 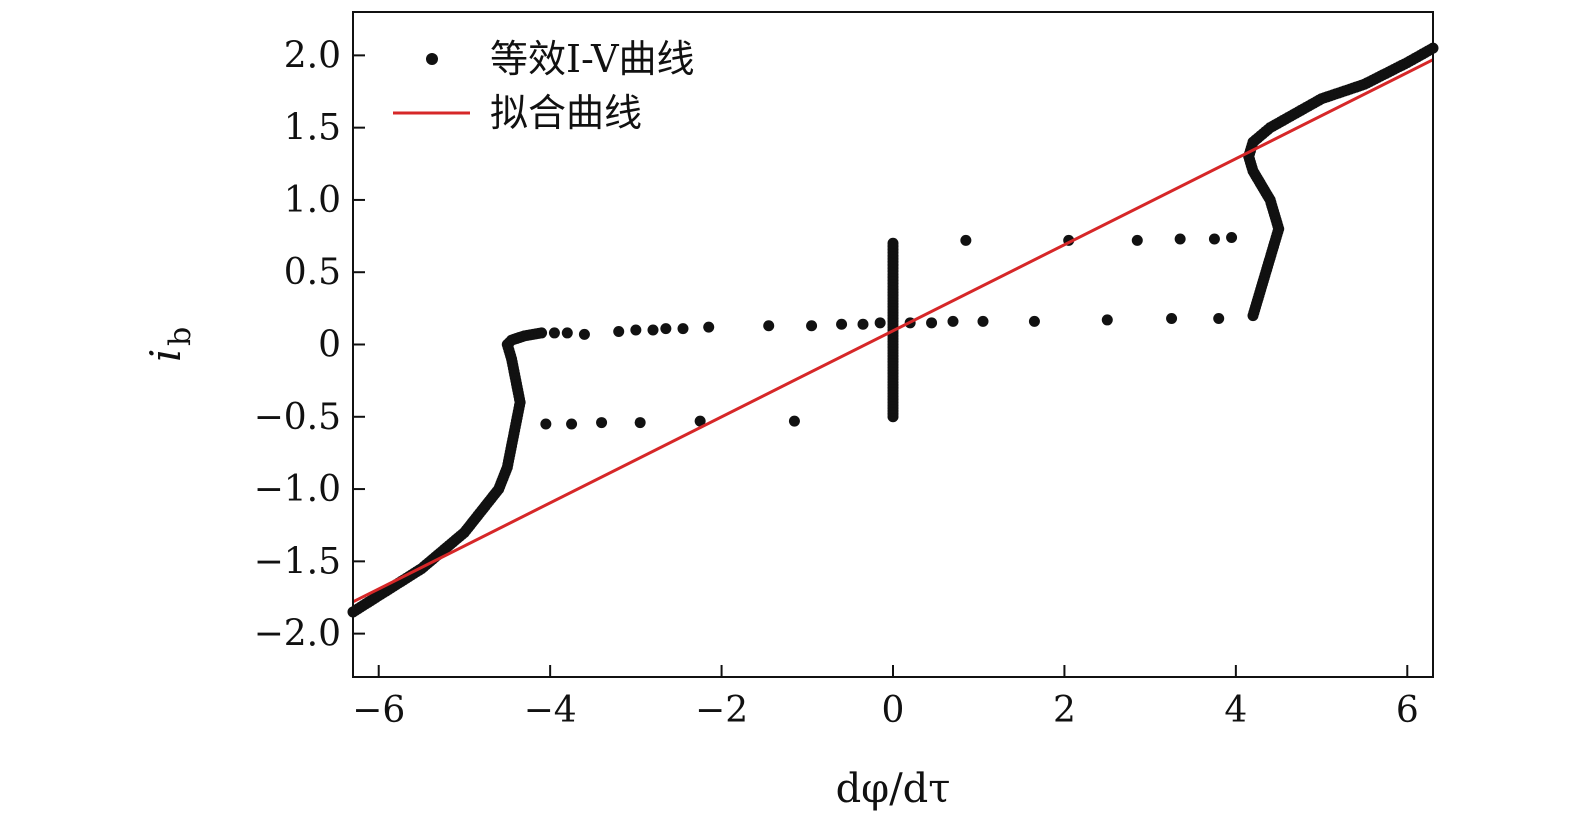 I want to click on y-tick-label: −1.5, so click(x=297, y=561).